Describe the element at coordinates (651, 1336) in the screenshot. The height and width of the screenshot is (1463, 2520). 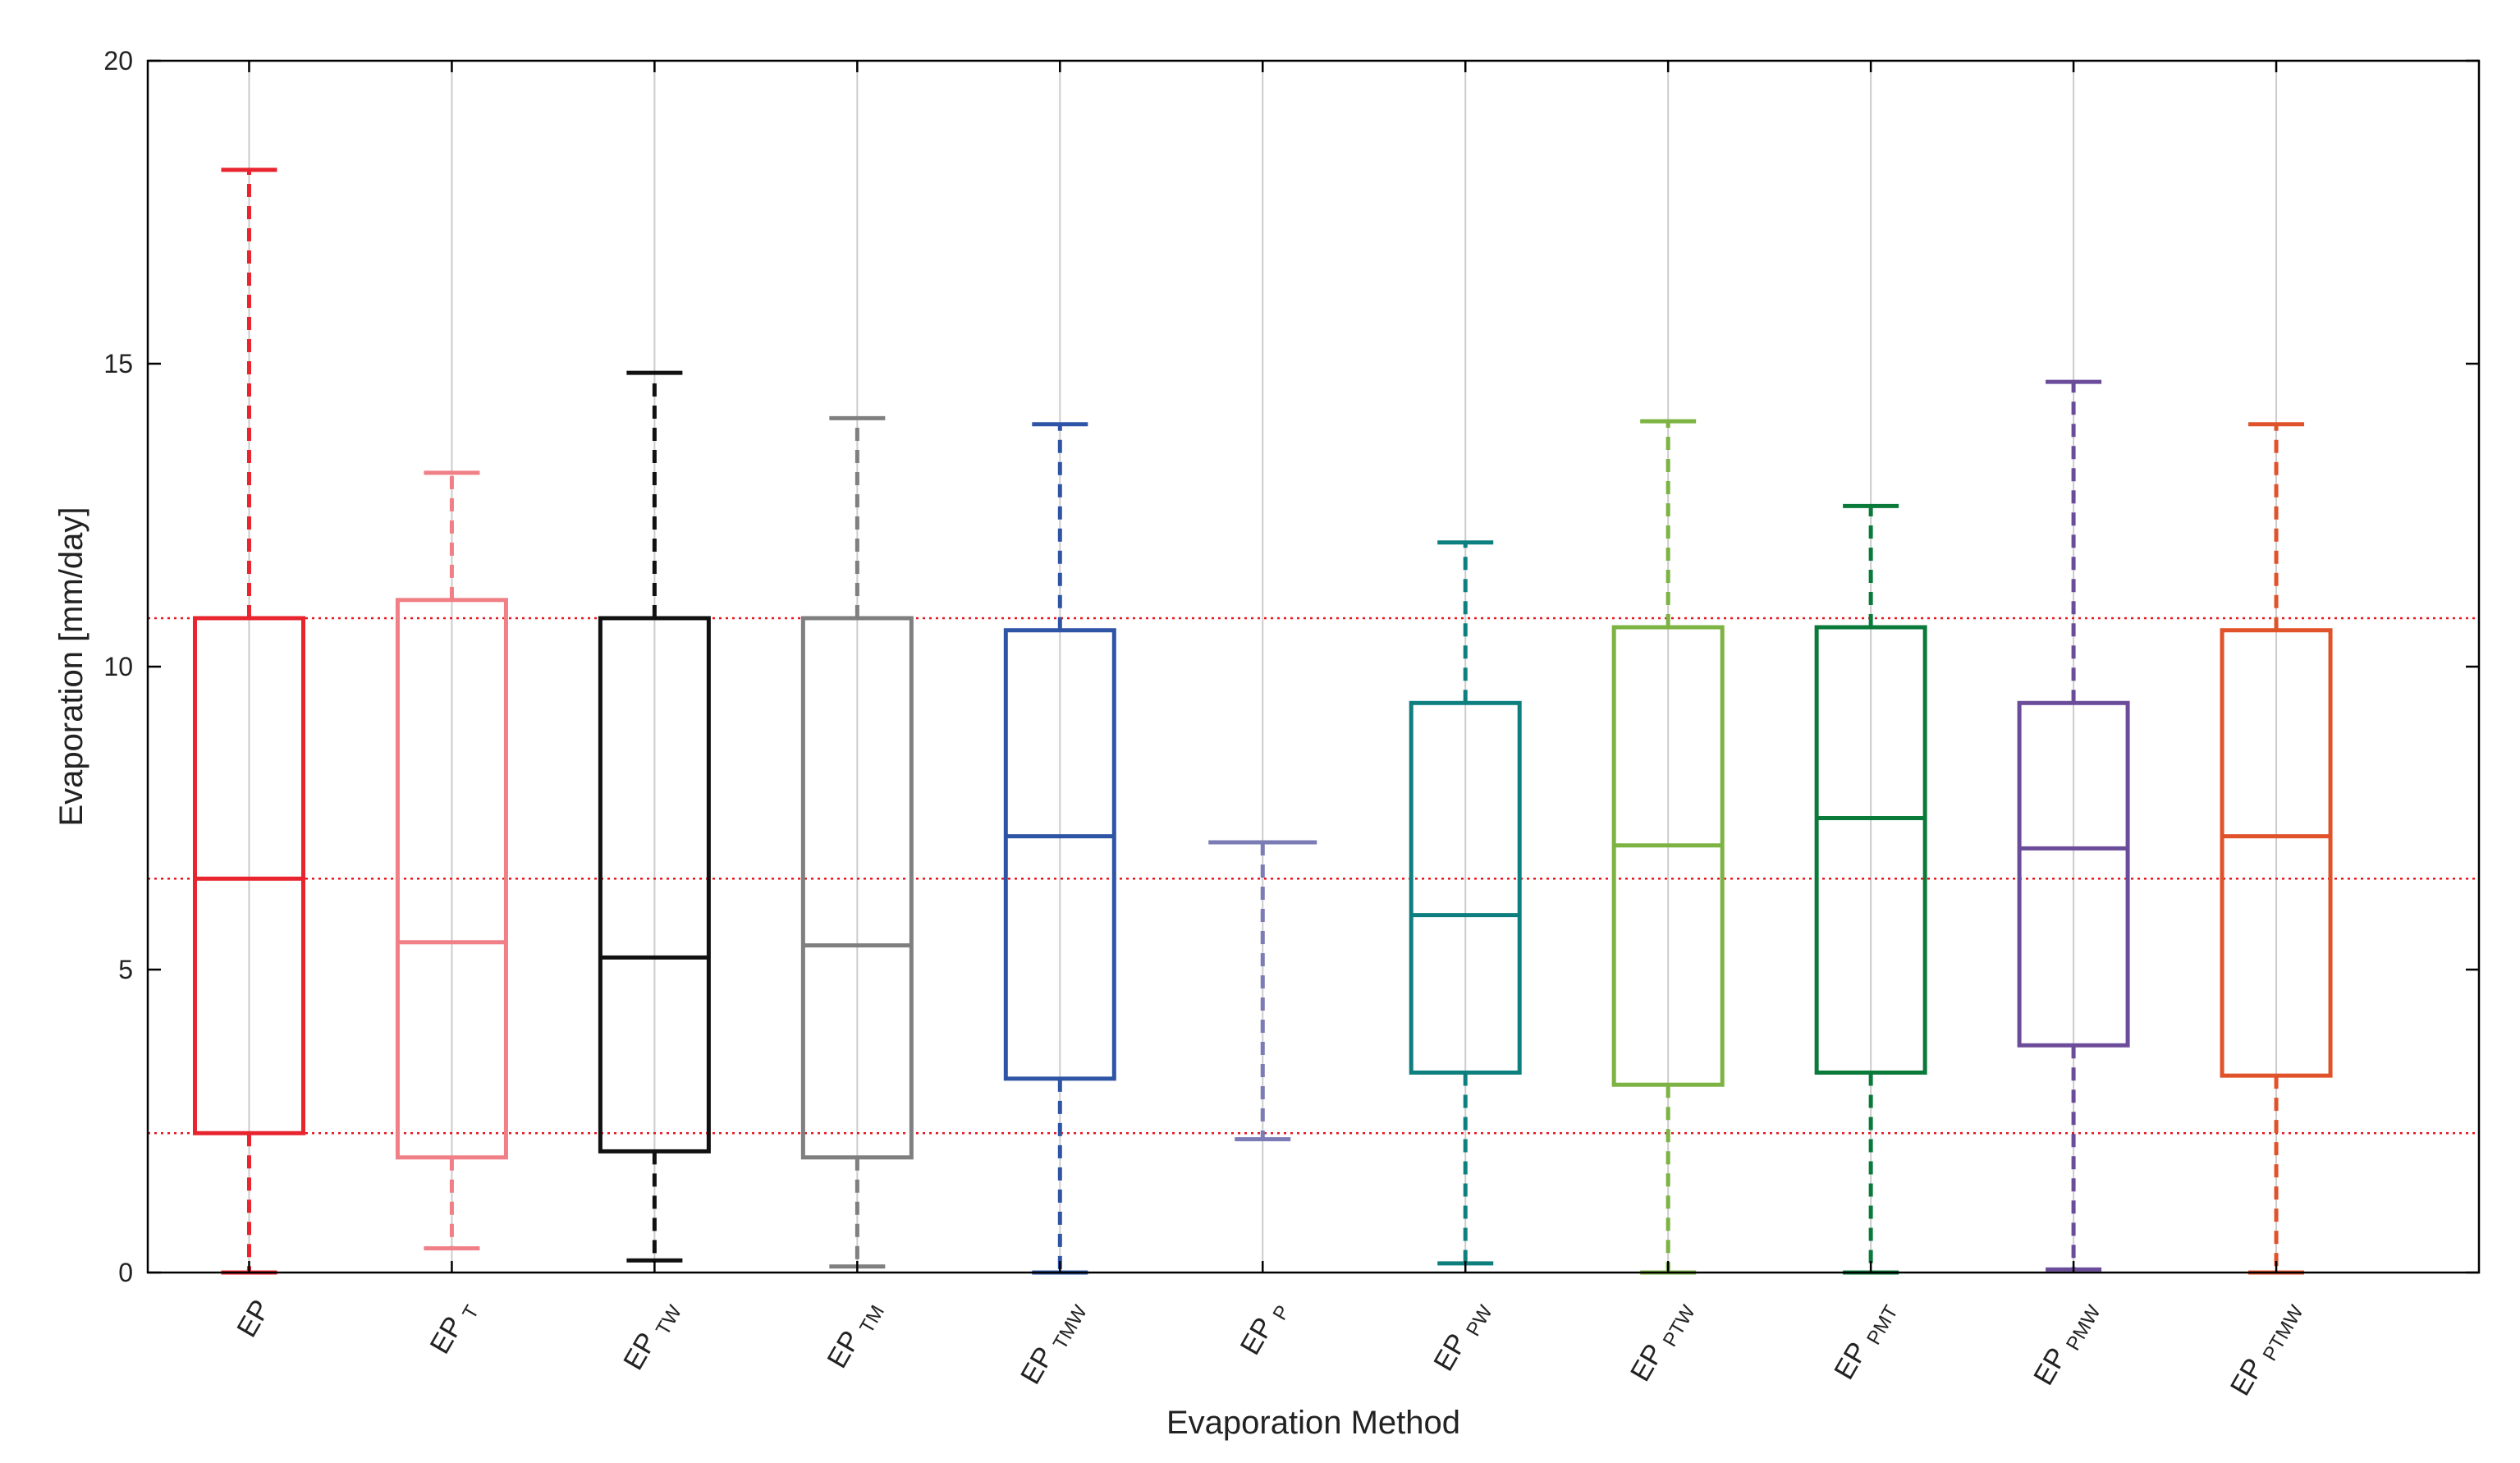
I see `x-tick-label: EP TW` at that location.